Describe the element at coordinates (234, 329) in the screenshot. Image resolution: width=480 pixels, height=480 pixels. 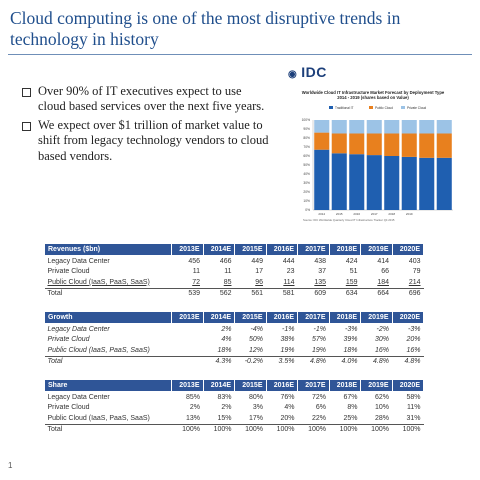
I see `table-row: Legacy Data Center 2% -4% -1% -1% -3% -2% -3%` at that location.